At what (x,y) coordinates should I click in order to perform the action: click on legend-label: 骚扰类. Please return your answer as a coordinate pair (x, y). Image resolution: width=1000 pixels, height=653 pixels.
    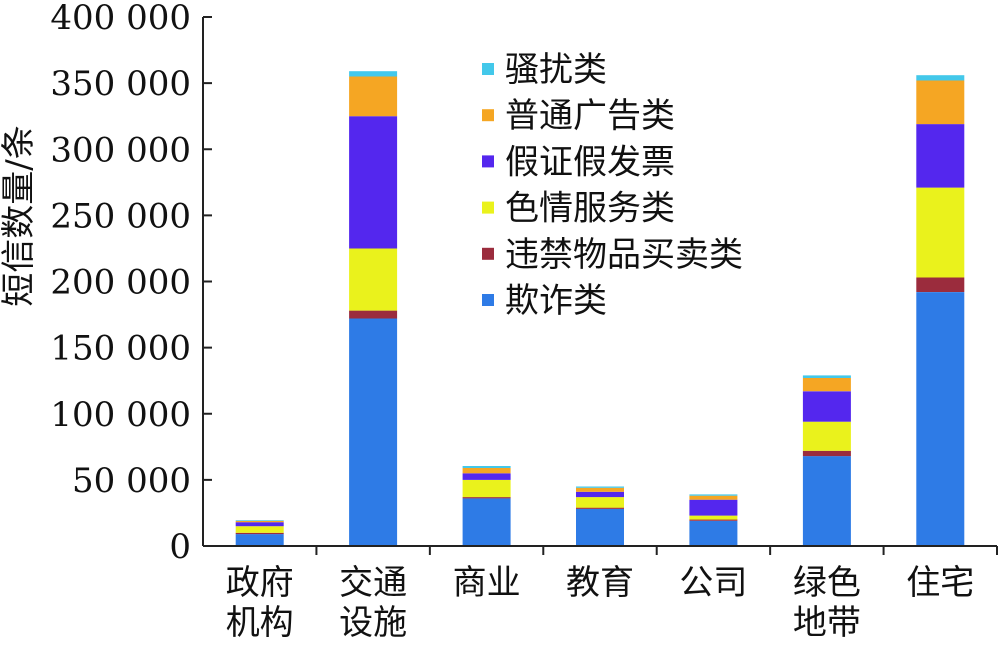
    Looking at the image, I should click on (556, 70).